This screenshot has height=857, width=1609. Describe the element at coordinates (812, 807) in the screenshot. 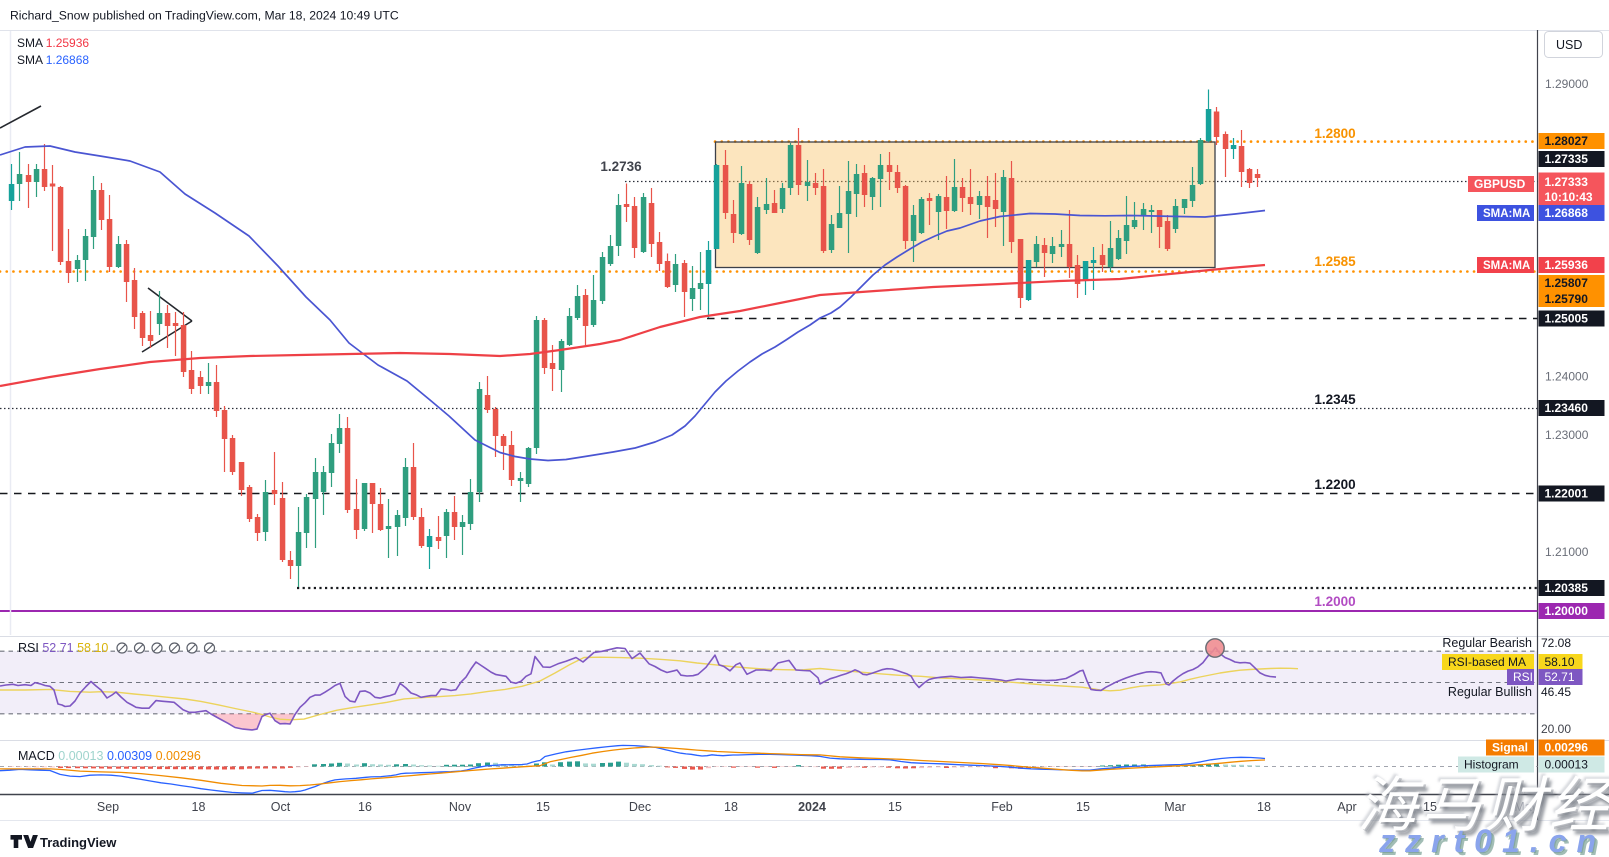

I see `svg-text: 2024` at that location.